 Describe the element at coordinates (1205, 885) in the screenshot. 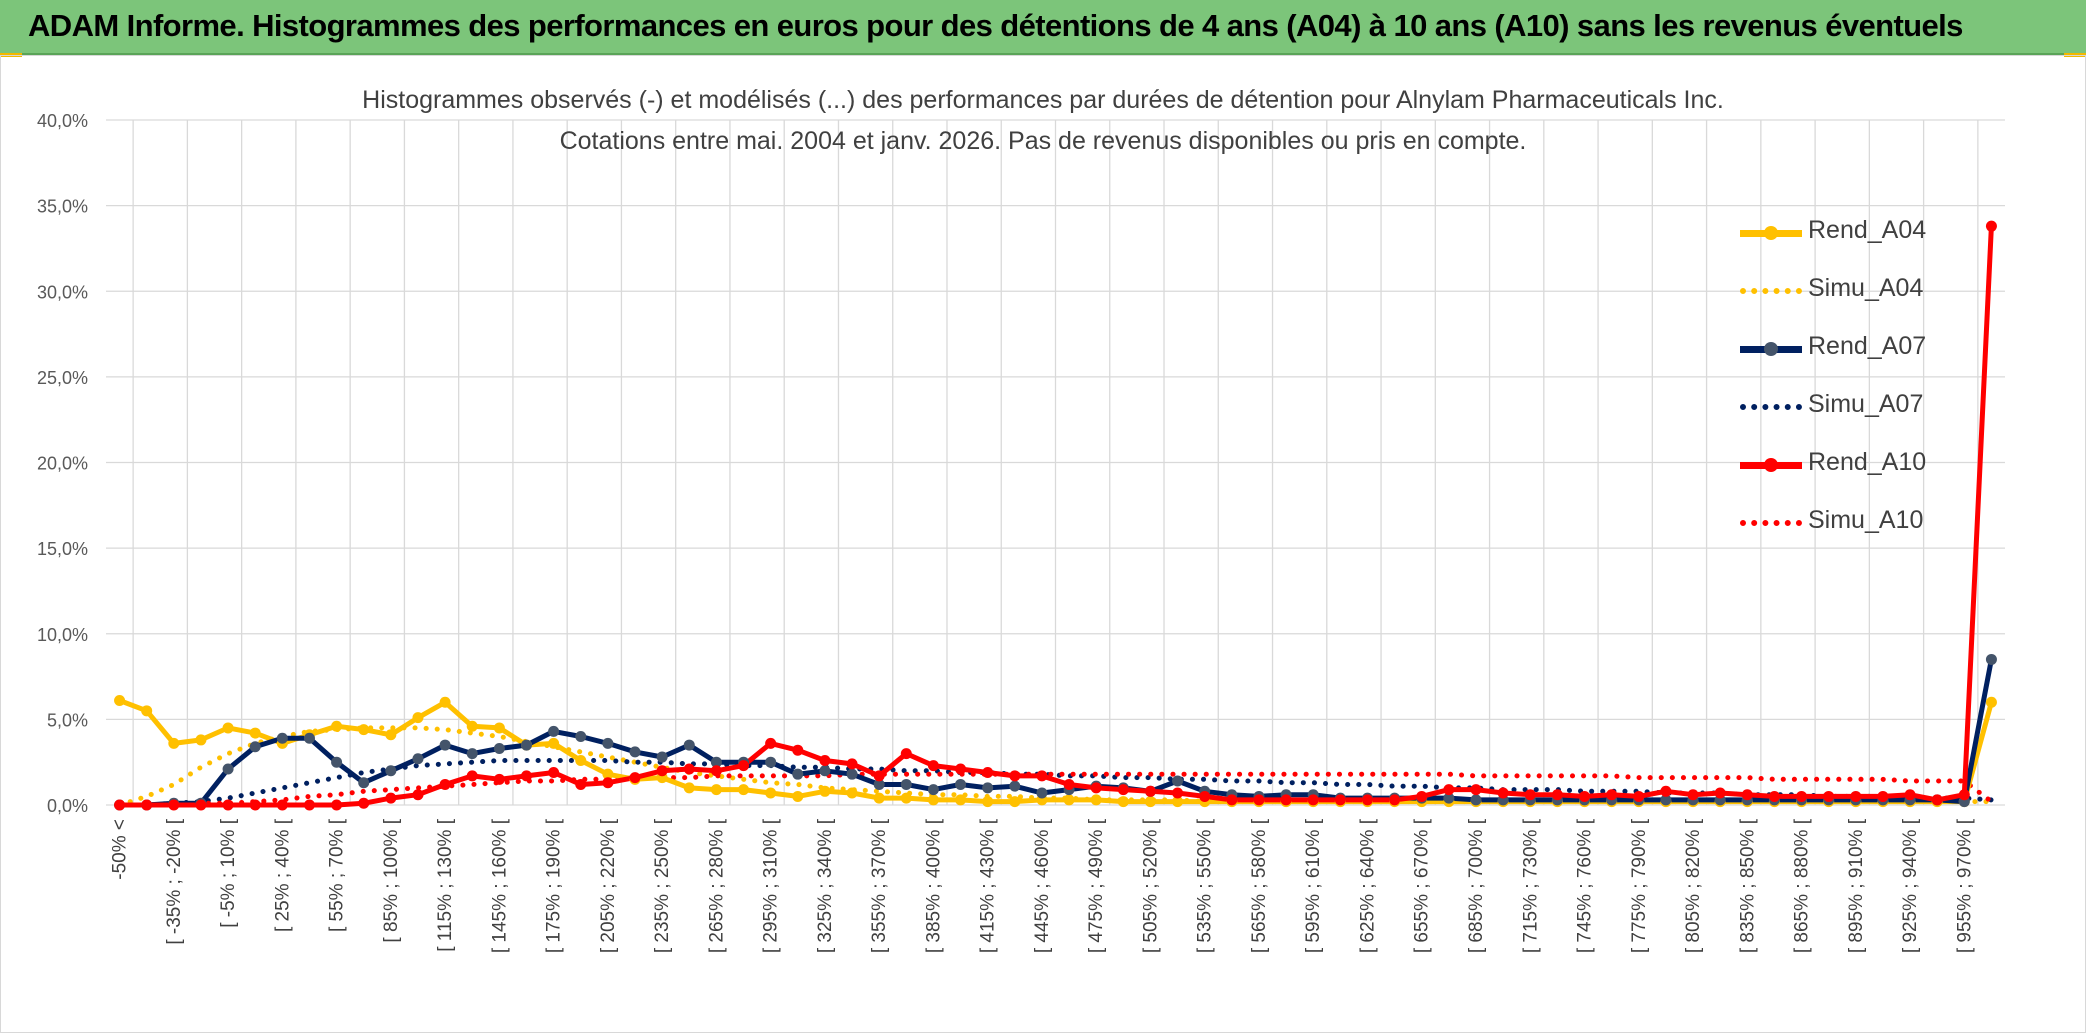

I see `x-tick-label: [ 535% ; 550% [` at that location.